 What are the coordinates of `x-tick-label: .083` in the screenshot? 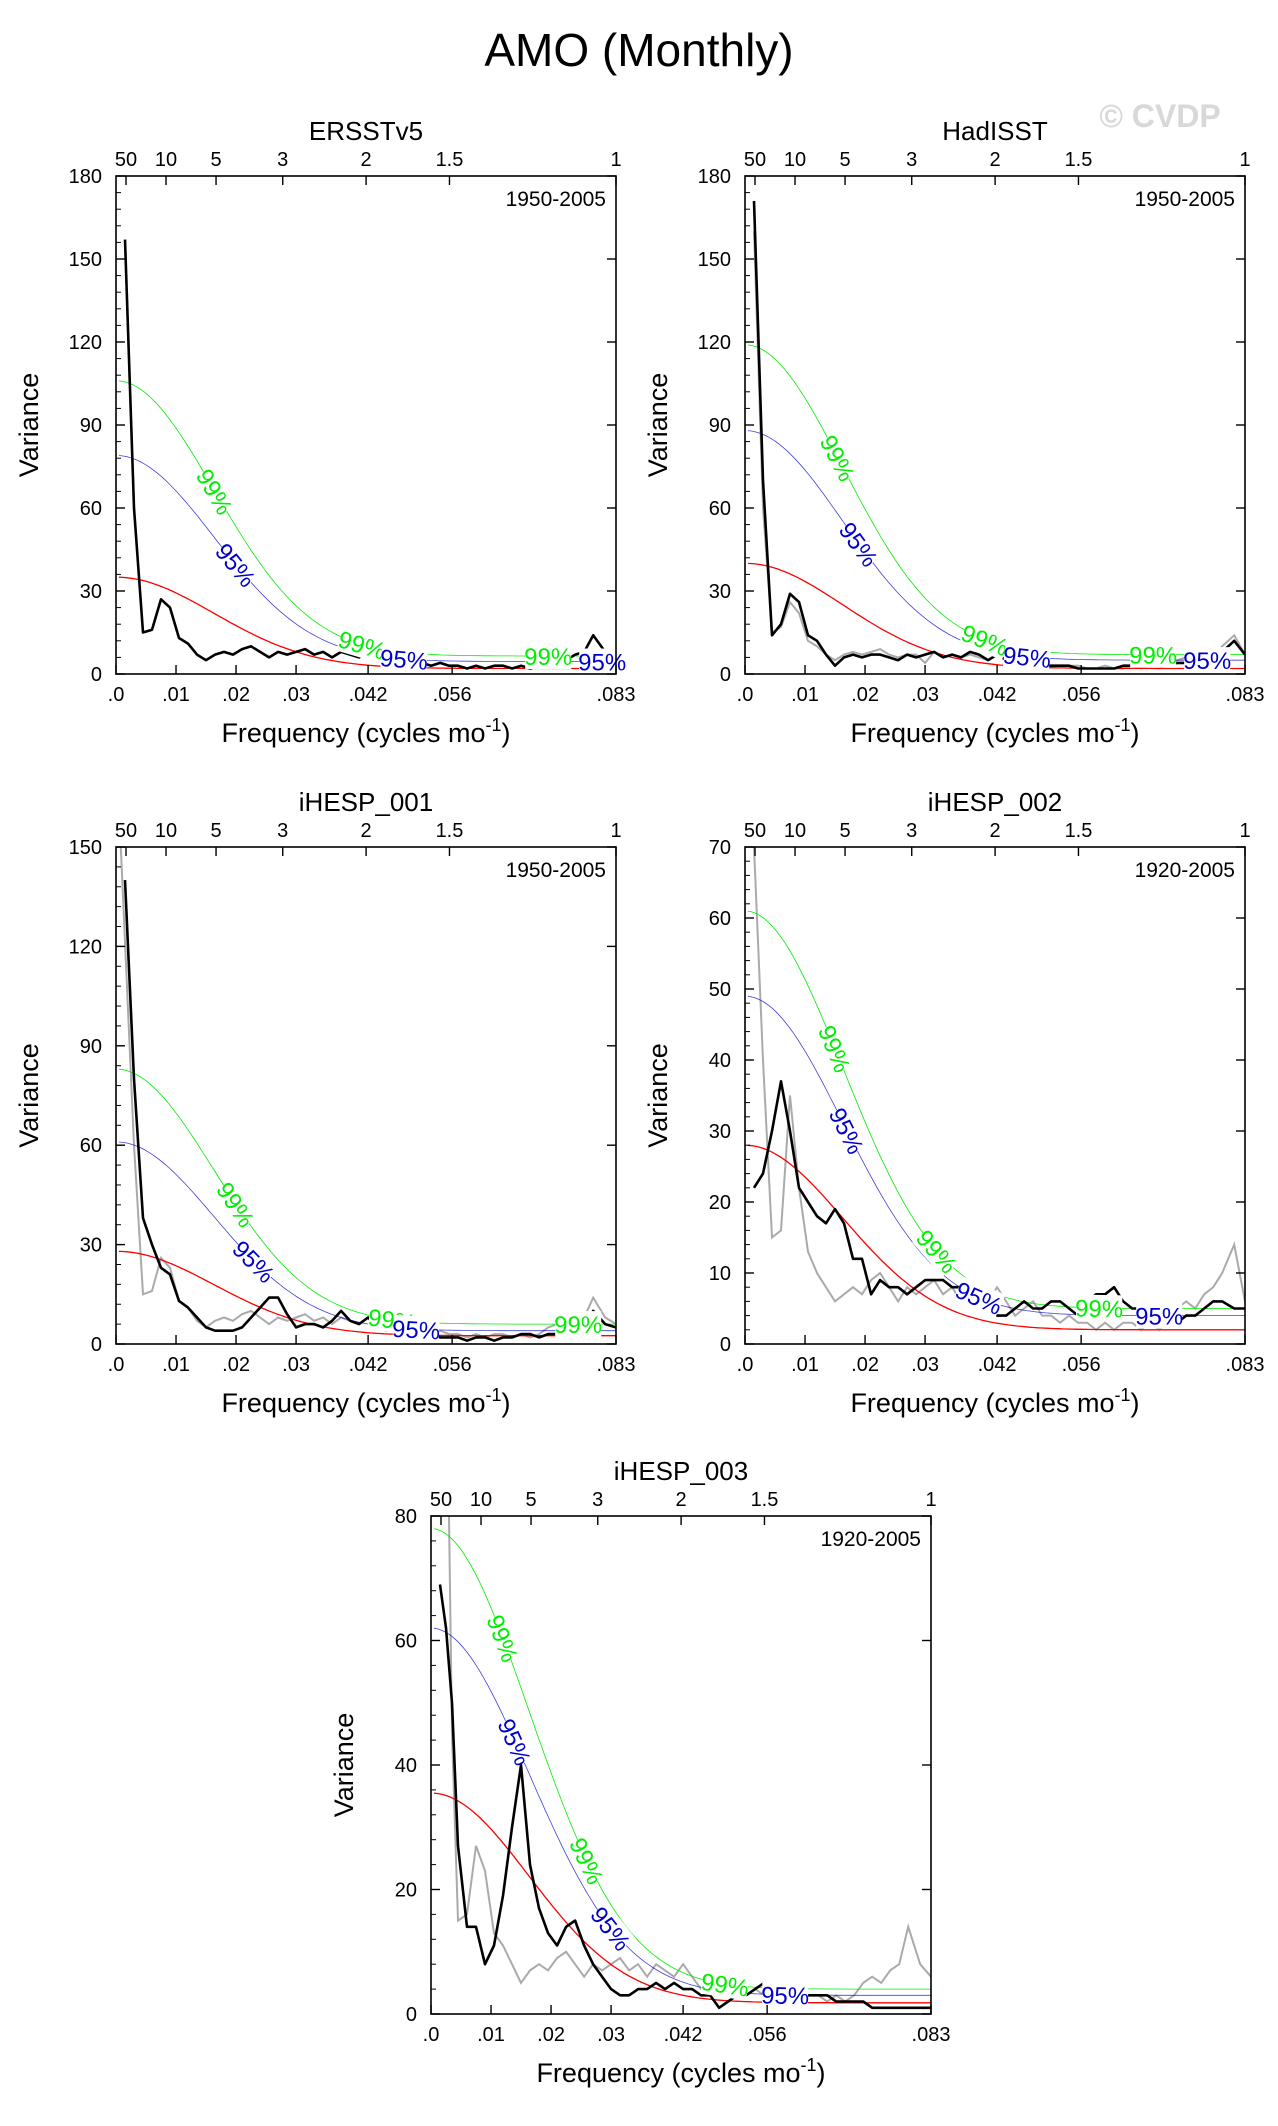 It's located at (616, 695).